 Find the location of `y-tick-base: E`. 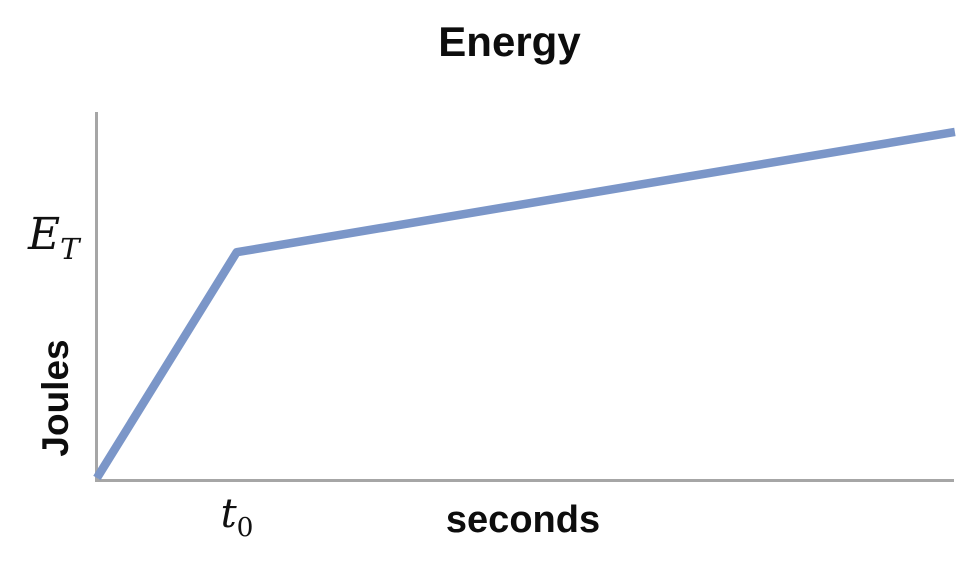

y-tick-base: E is located at coordinates (44, 234).